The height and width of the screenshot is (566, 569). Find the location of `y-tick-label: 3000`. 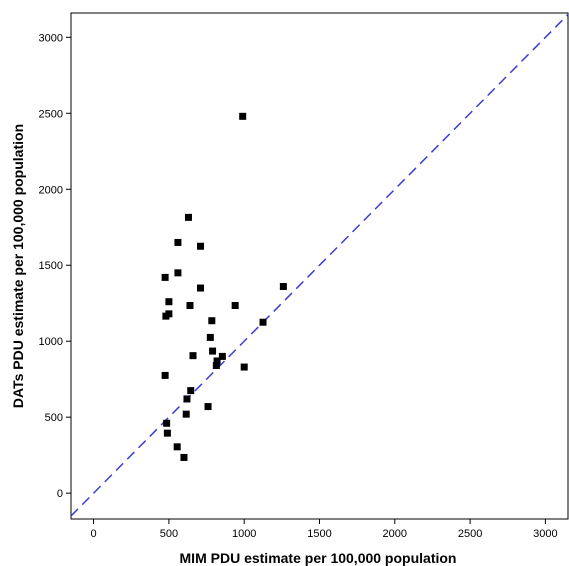

y-tick-label: 3000 is located at coordinates (51, 38).